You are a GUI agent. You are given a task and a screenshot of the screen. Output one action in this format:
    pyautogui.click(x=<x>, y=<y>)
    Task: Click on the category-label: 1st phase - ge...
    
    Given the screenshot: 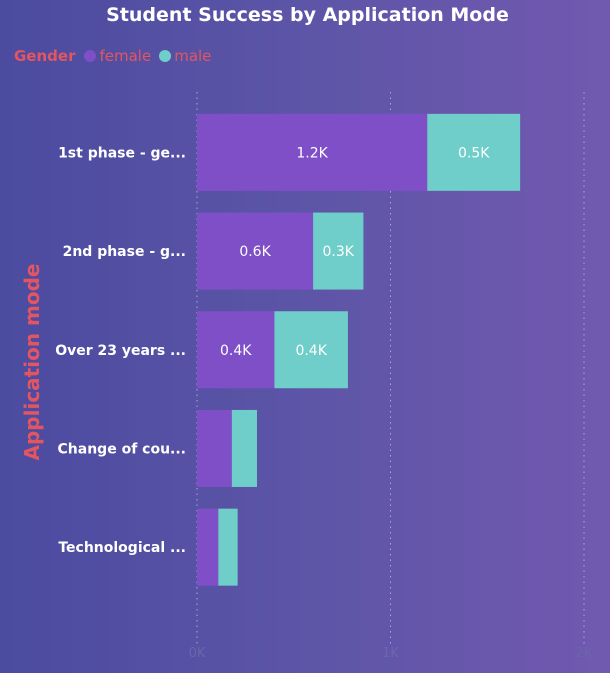 What is the action you would take?
    pyautogui.click(x=122, y=153)
    